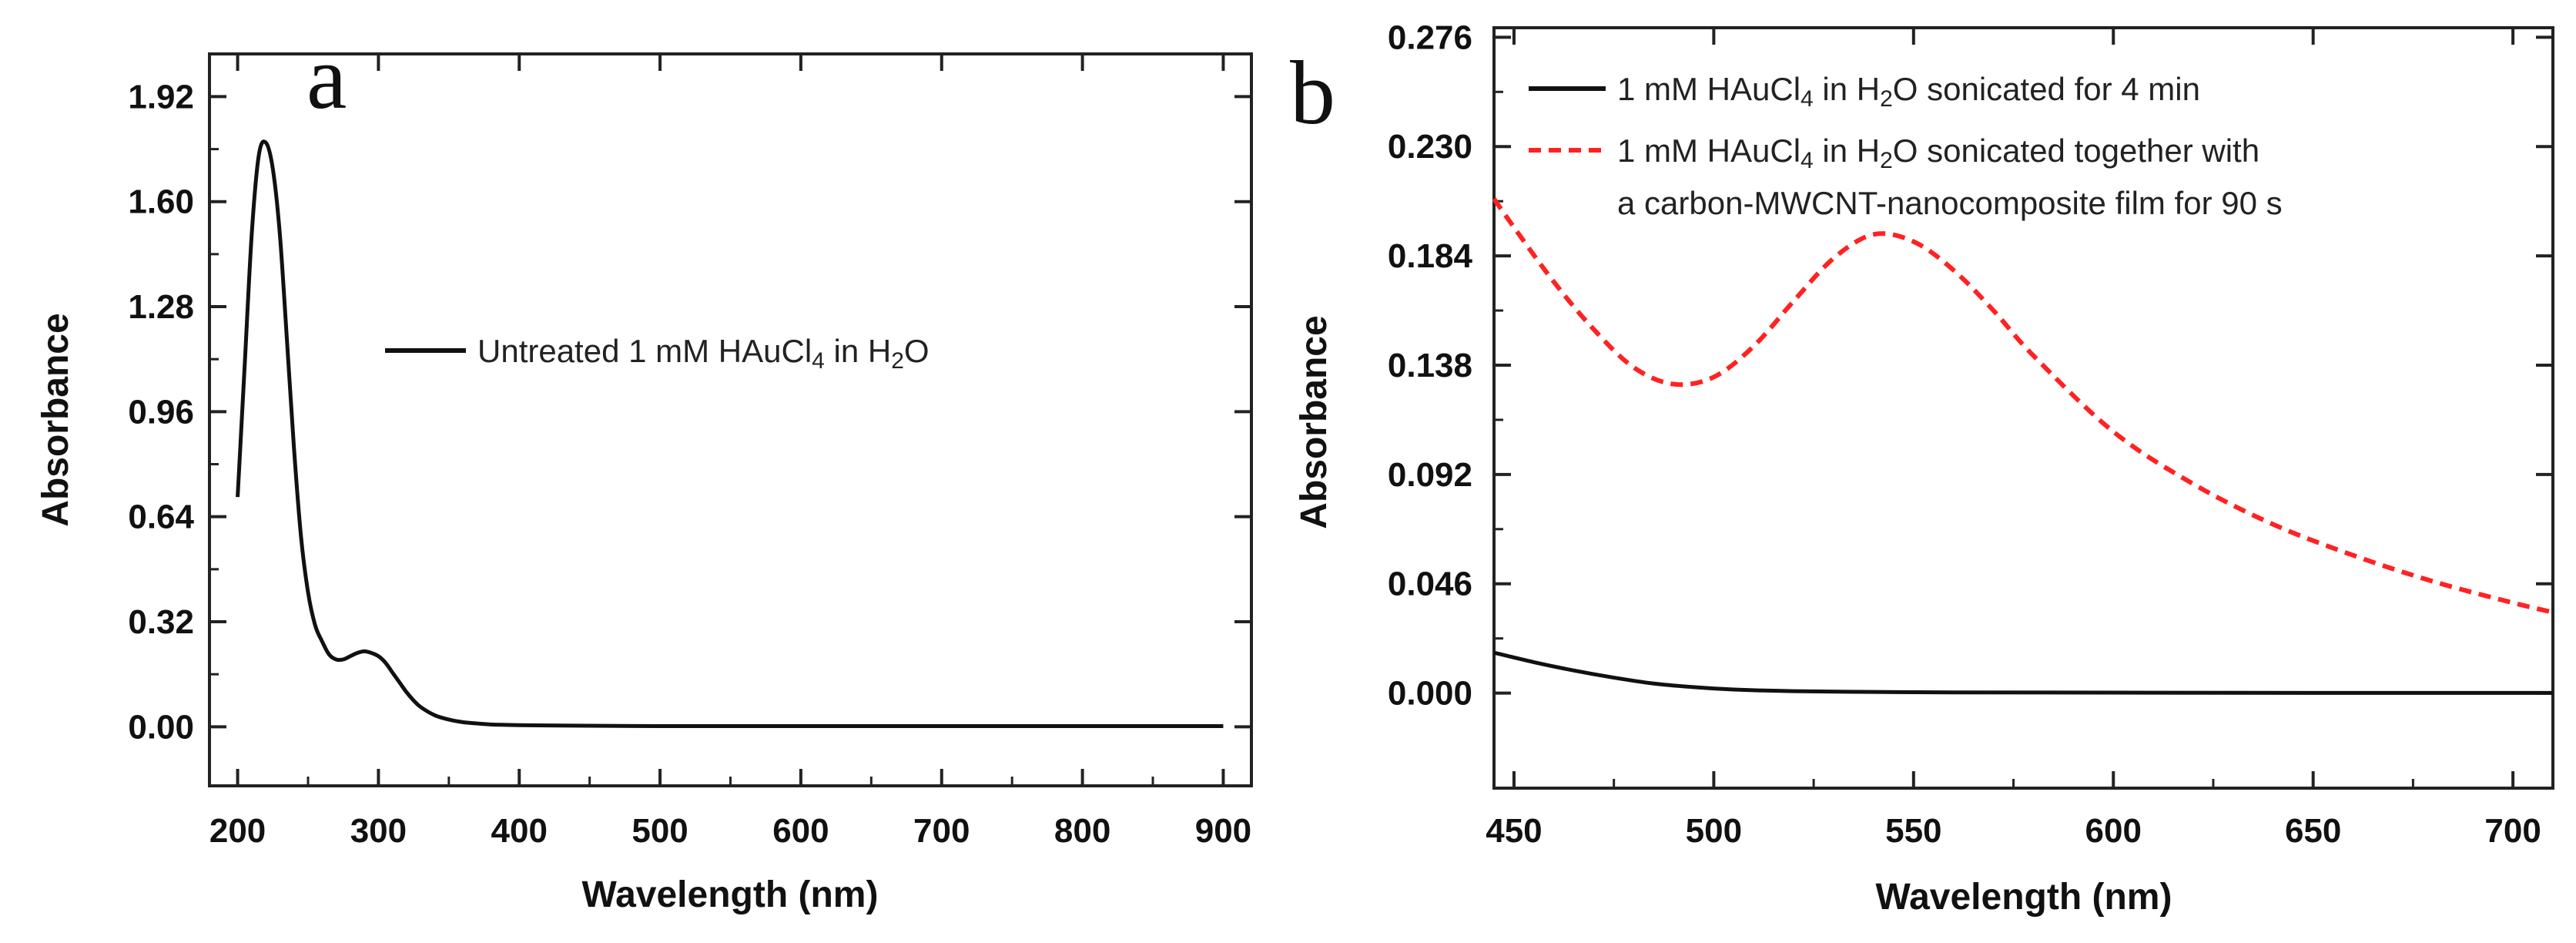 This screenshot has height=943, width=2576. I want to click on y-axis-title-a: Absorbance, so click(55, 419).